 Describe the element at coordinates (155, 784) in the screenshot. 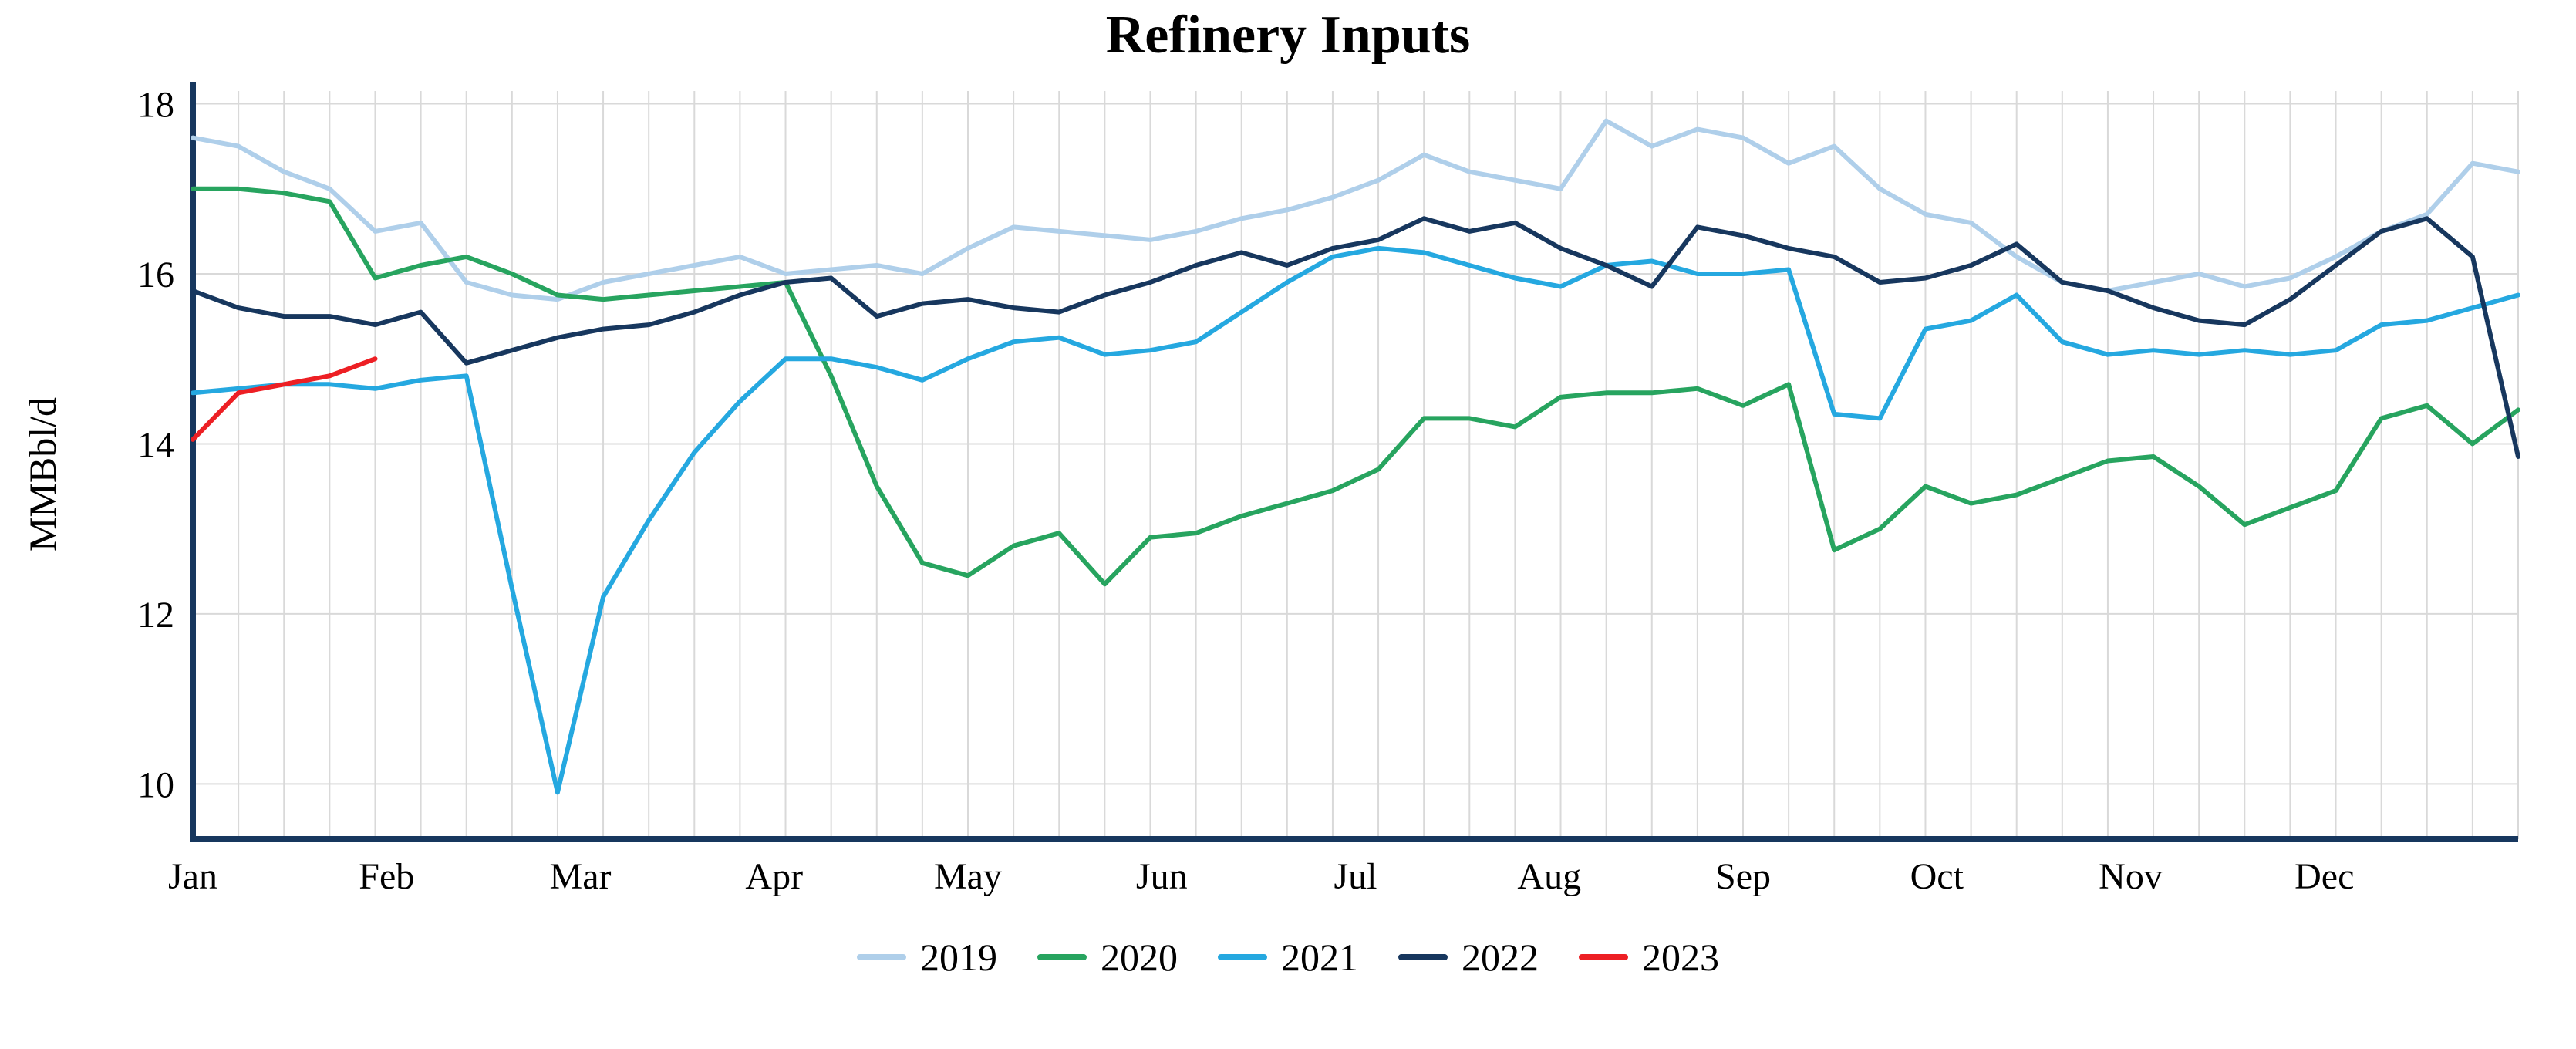

I see `y-tick-label: 10` at that location.